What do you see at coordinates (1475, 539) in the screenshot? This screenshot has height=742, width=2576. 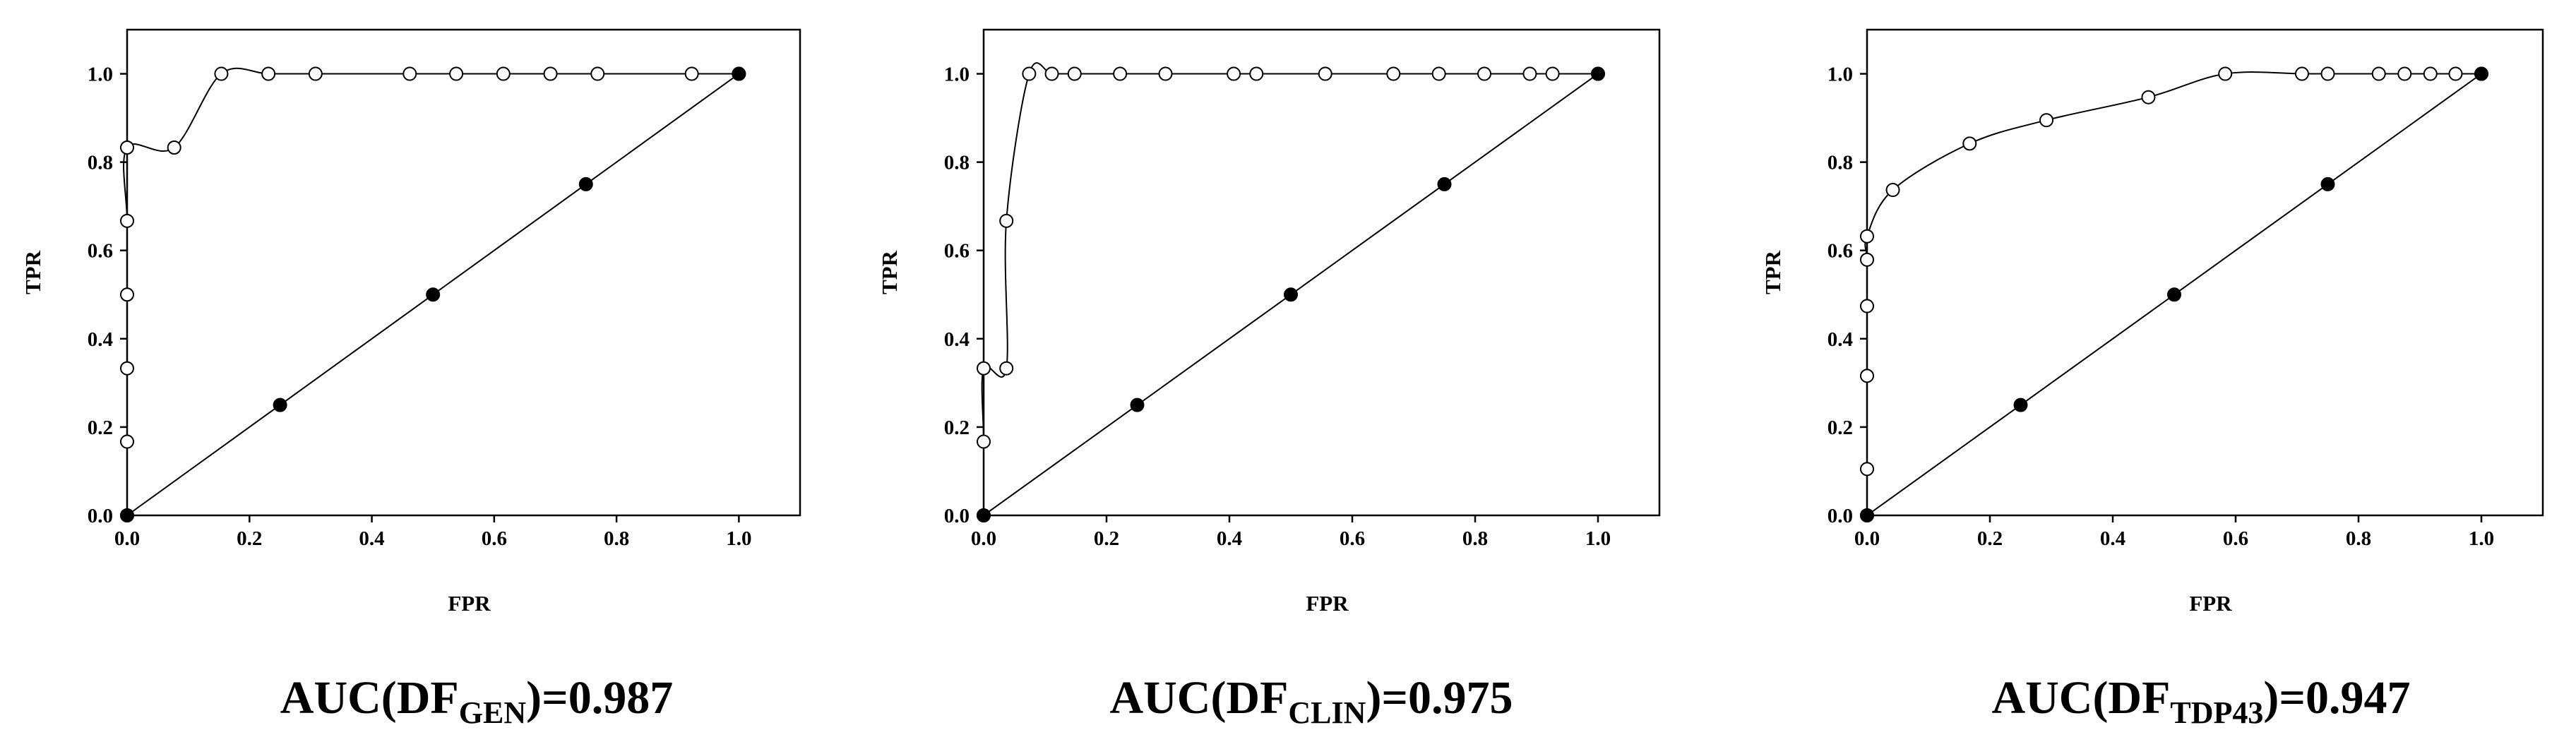 I see `x-tick-label: 0.8` at bounding box center [1475, 539].